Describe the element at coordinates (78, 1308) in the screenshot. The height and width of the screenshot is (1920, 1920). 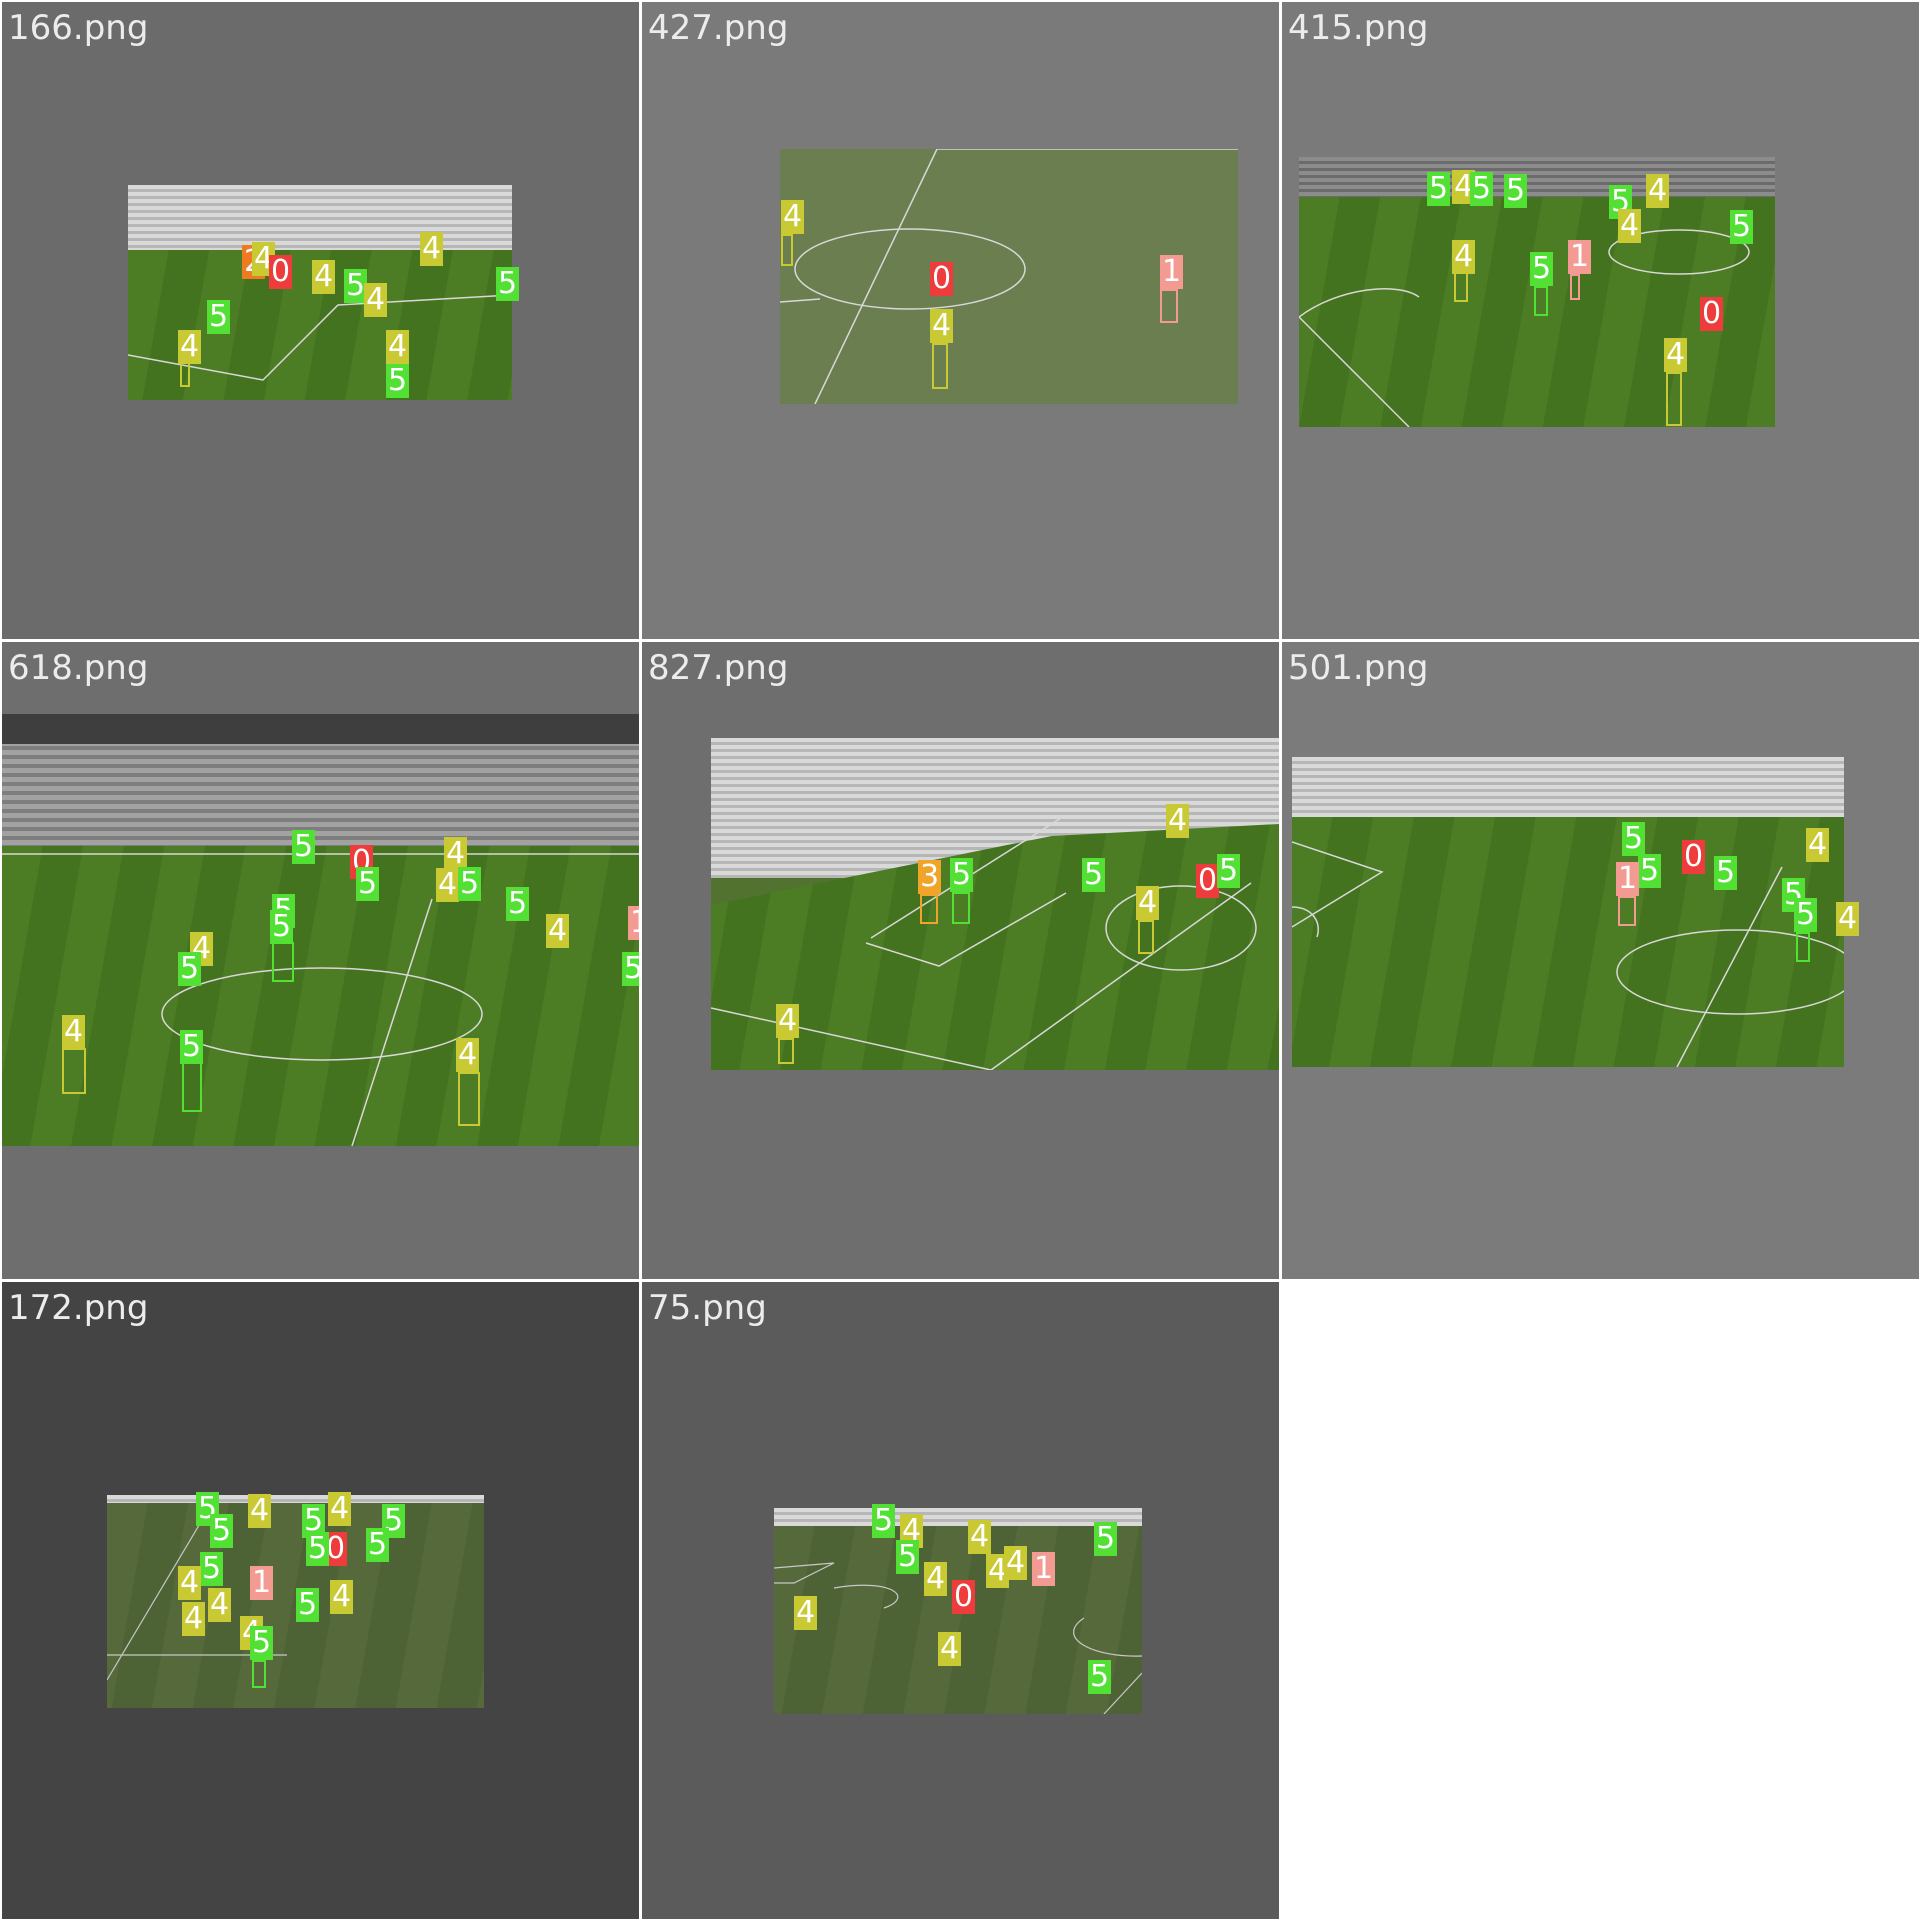
I see `tile-filename: 172.png` at that location.